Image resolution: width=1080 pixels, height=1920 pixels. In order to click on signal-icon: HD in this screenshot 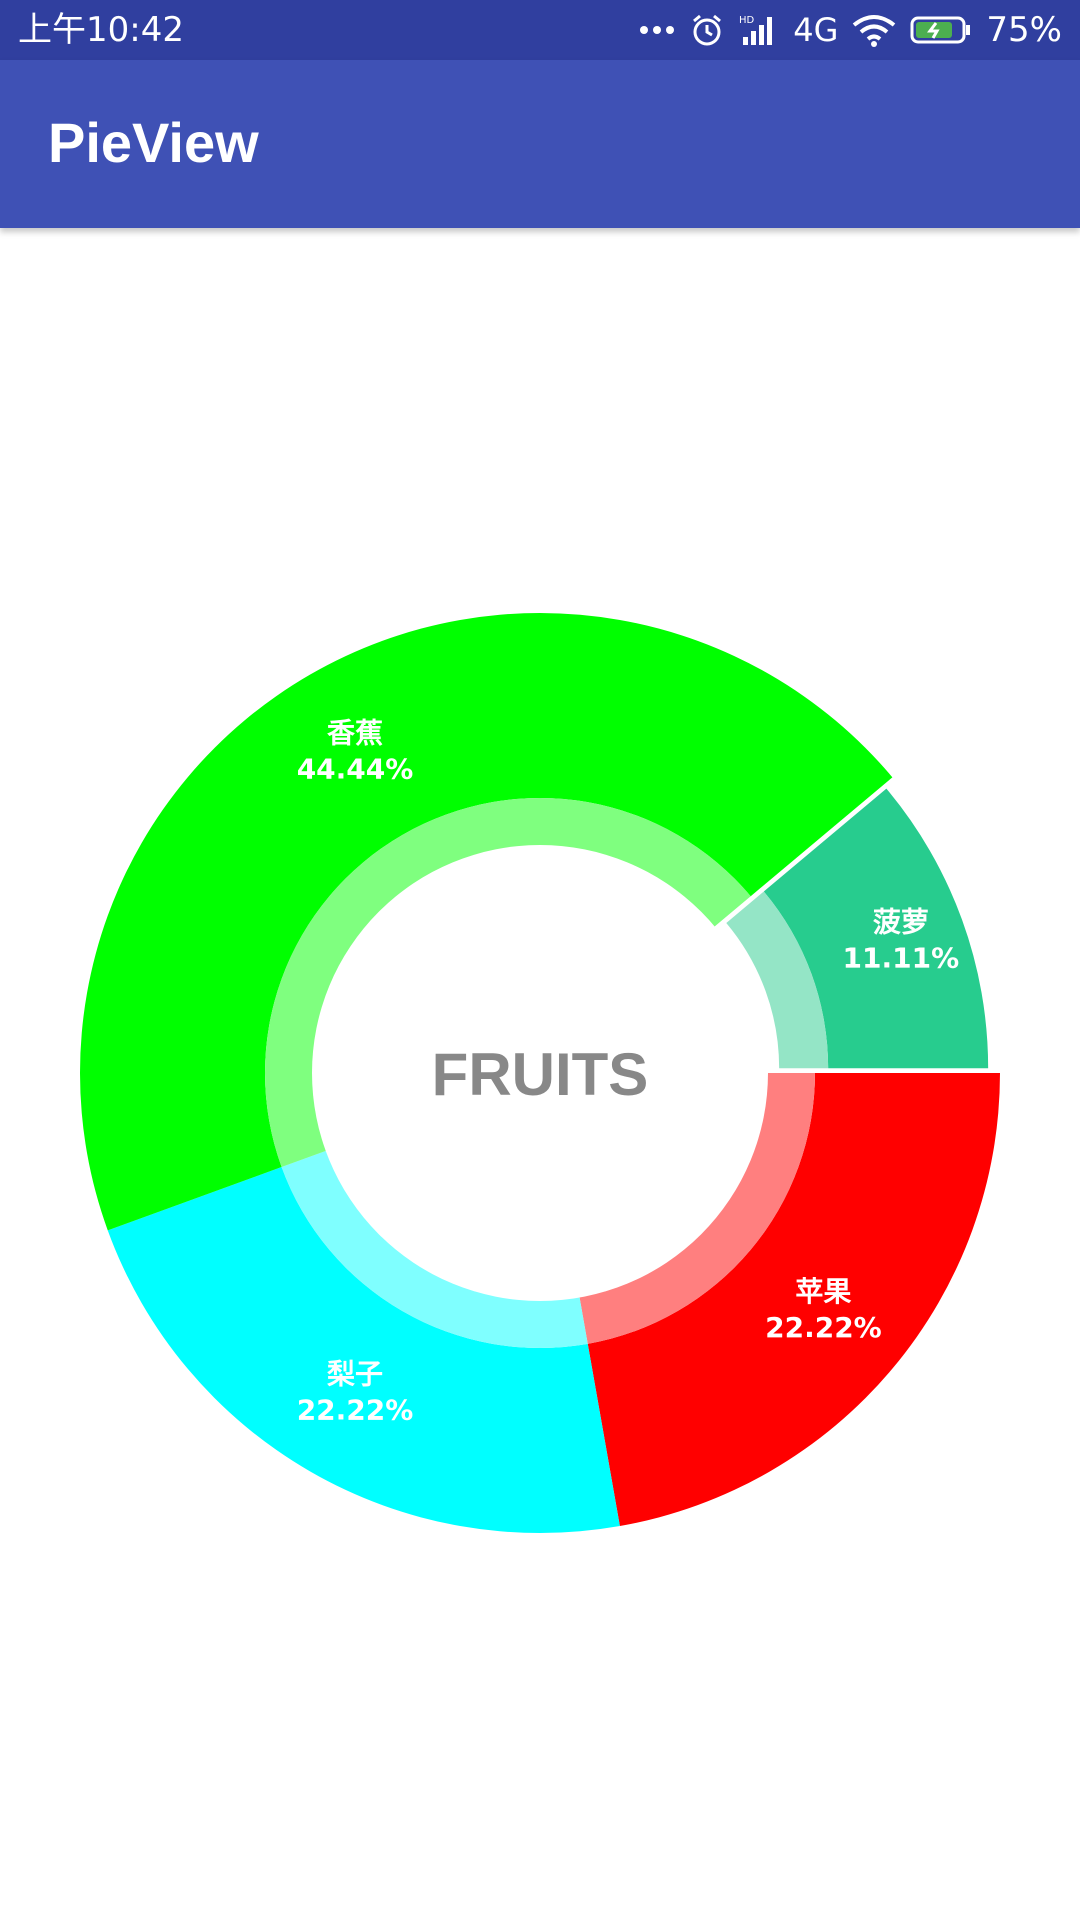, I will do `click(759, 30)`.